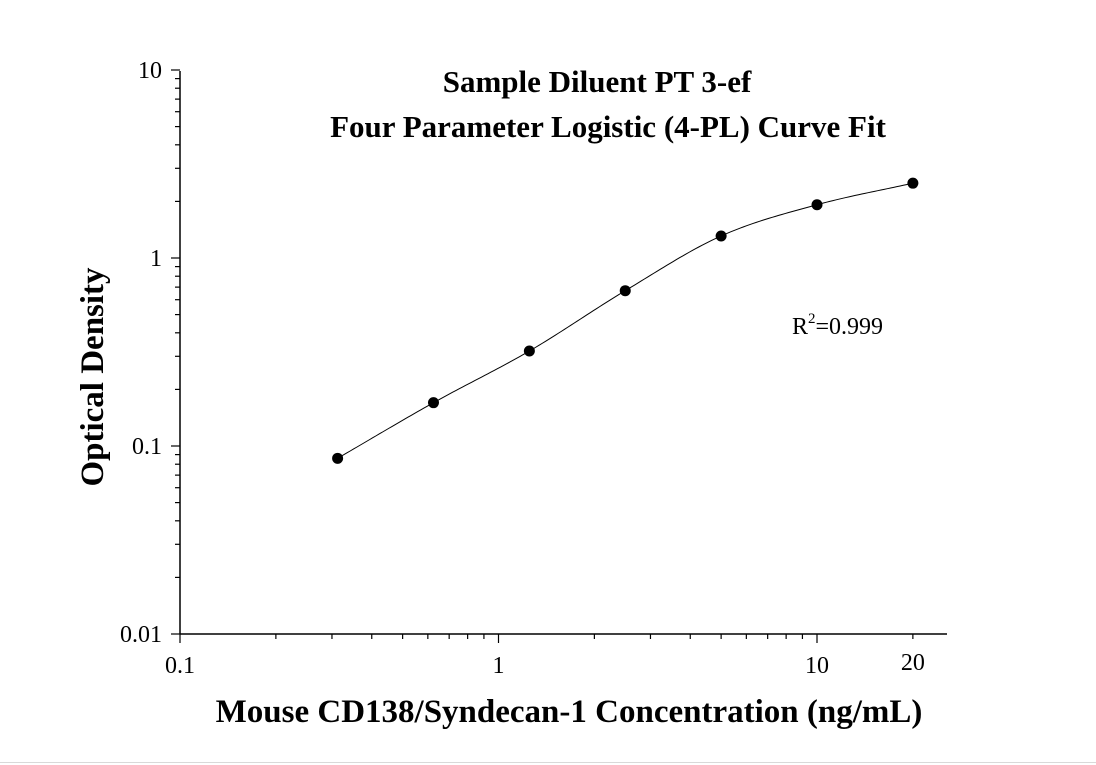 The image size is (1096, 765). What do you see at coordinates (93, 377) in the screenshot?
I see `y-axis-label: Optical Density` at bounding box center [93, 377].